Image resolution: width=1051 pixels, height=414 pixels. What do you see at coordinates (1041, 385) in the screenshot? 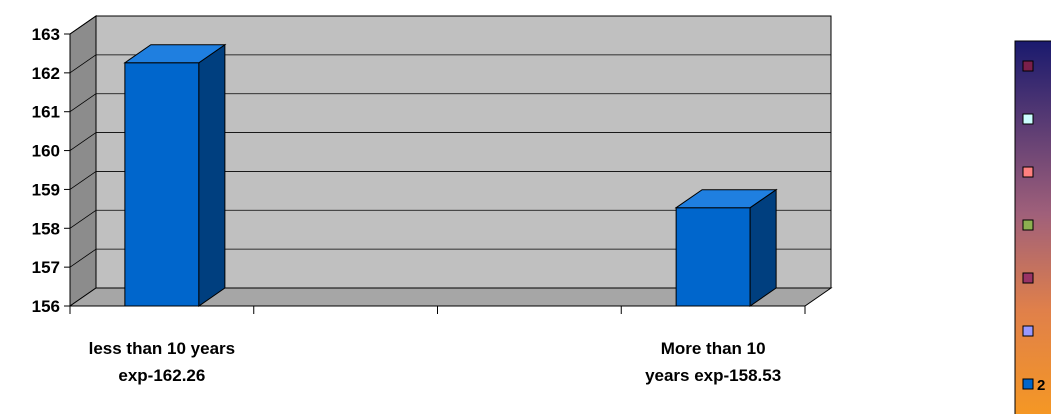
I see `legend-entry-label: 2` at bounding box center [1041, 385].